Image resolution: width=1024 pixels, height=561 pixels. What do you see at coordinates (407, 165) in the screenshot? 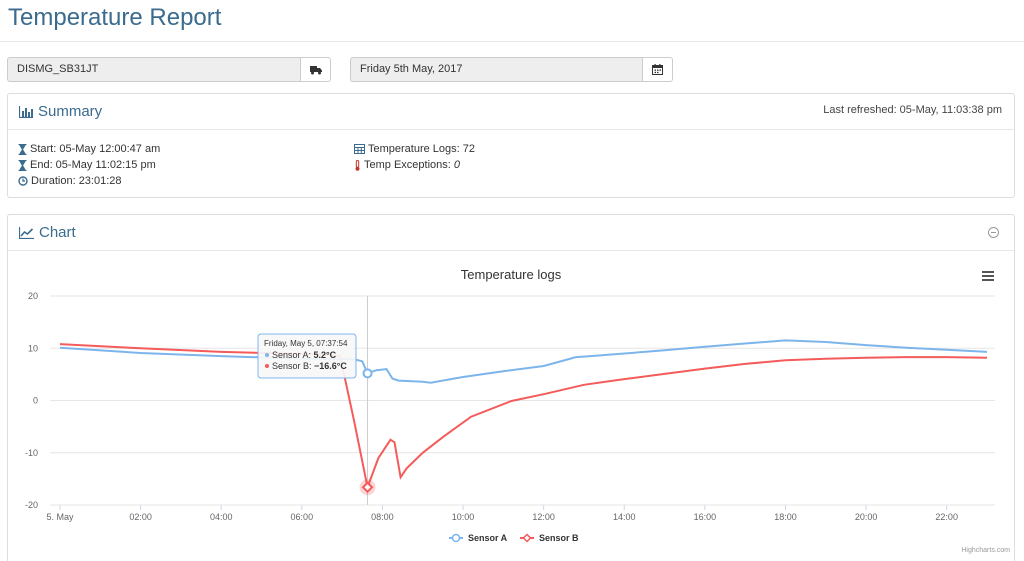
I see `temp-exceptions-label: Temp Exceptions:` at bounding box center [407, 165].